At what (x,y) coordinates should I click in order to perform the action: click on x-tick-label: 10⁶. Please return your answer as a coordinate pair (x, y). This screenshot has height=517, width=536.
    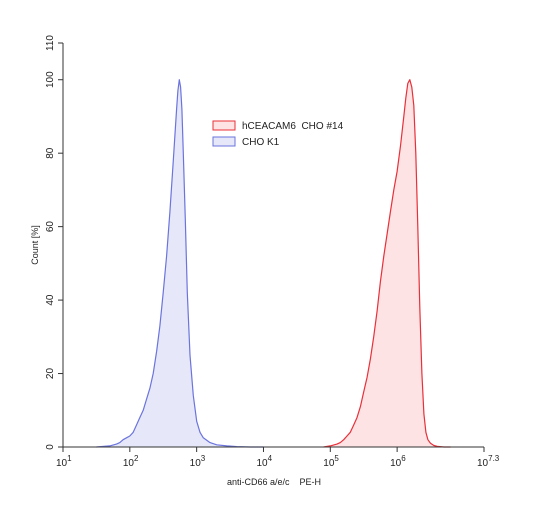
    Looking at the image, I should click on (398, 461).